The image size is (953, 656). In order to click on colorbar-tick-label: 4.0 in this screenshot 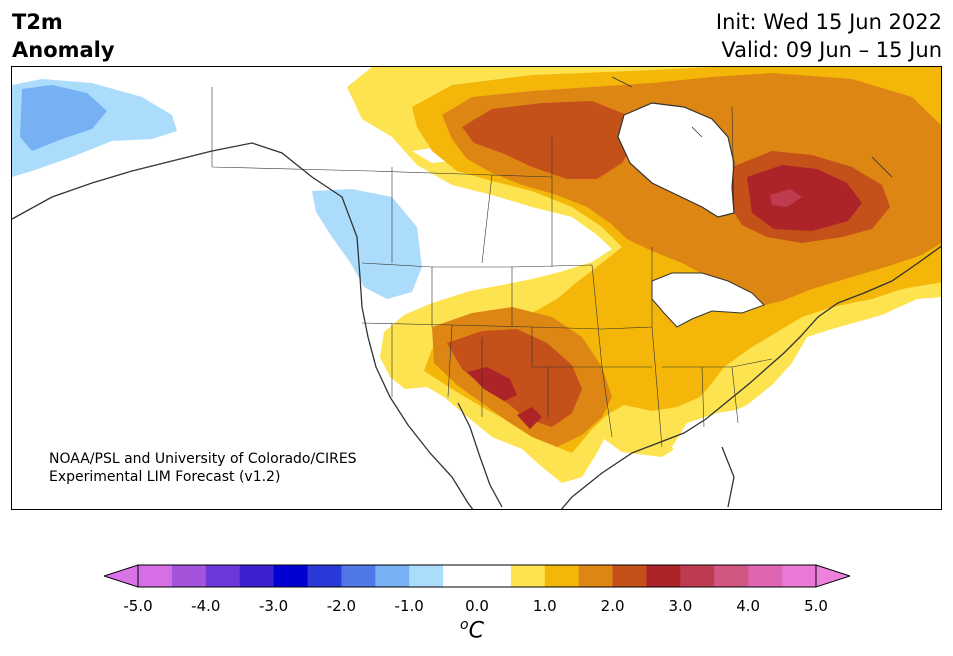, I will do `click(748, 606)`.